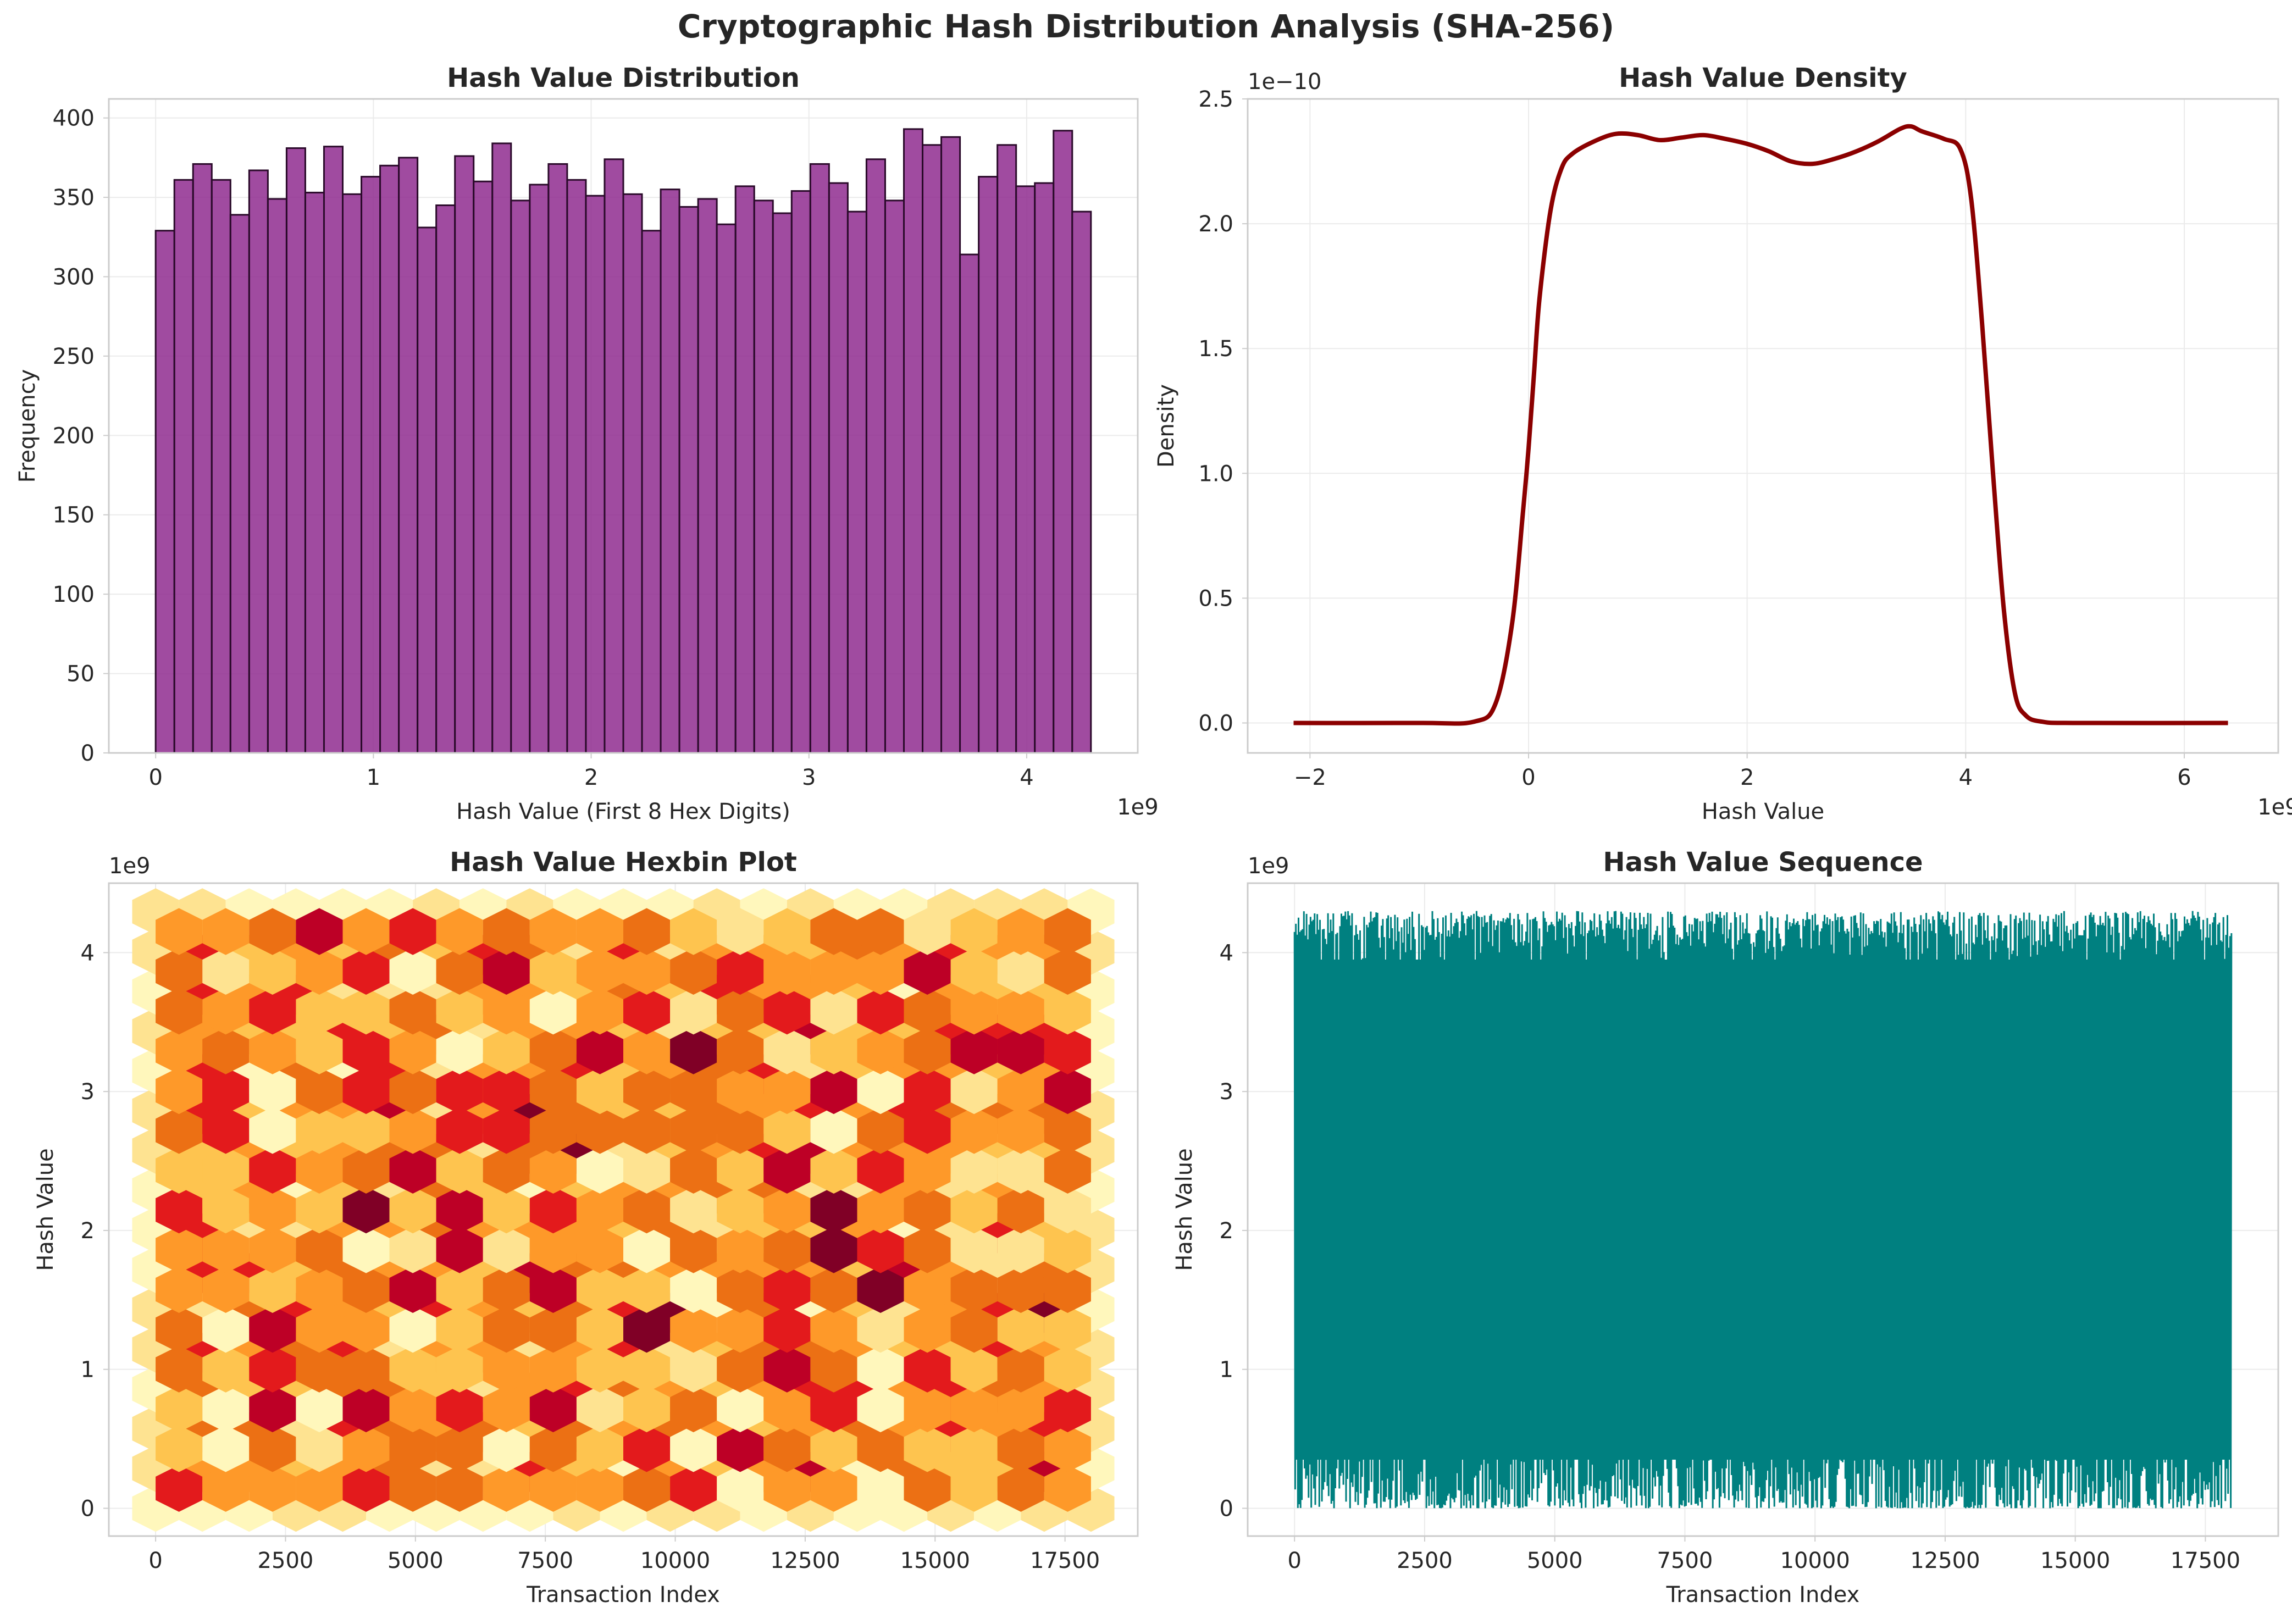  I want to click on density-y-offset-text: 1e−10, so click(1284, 82).